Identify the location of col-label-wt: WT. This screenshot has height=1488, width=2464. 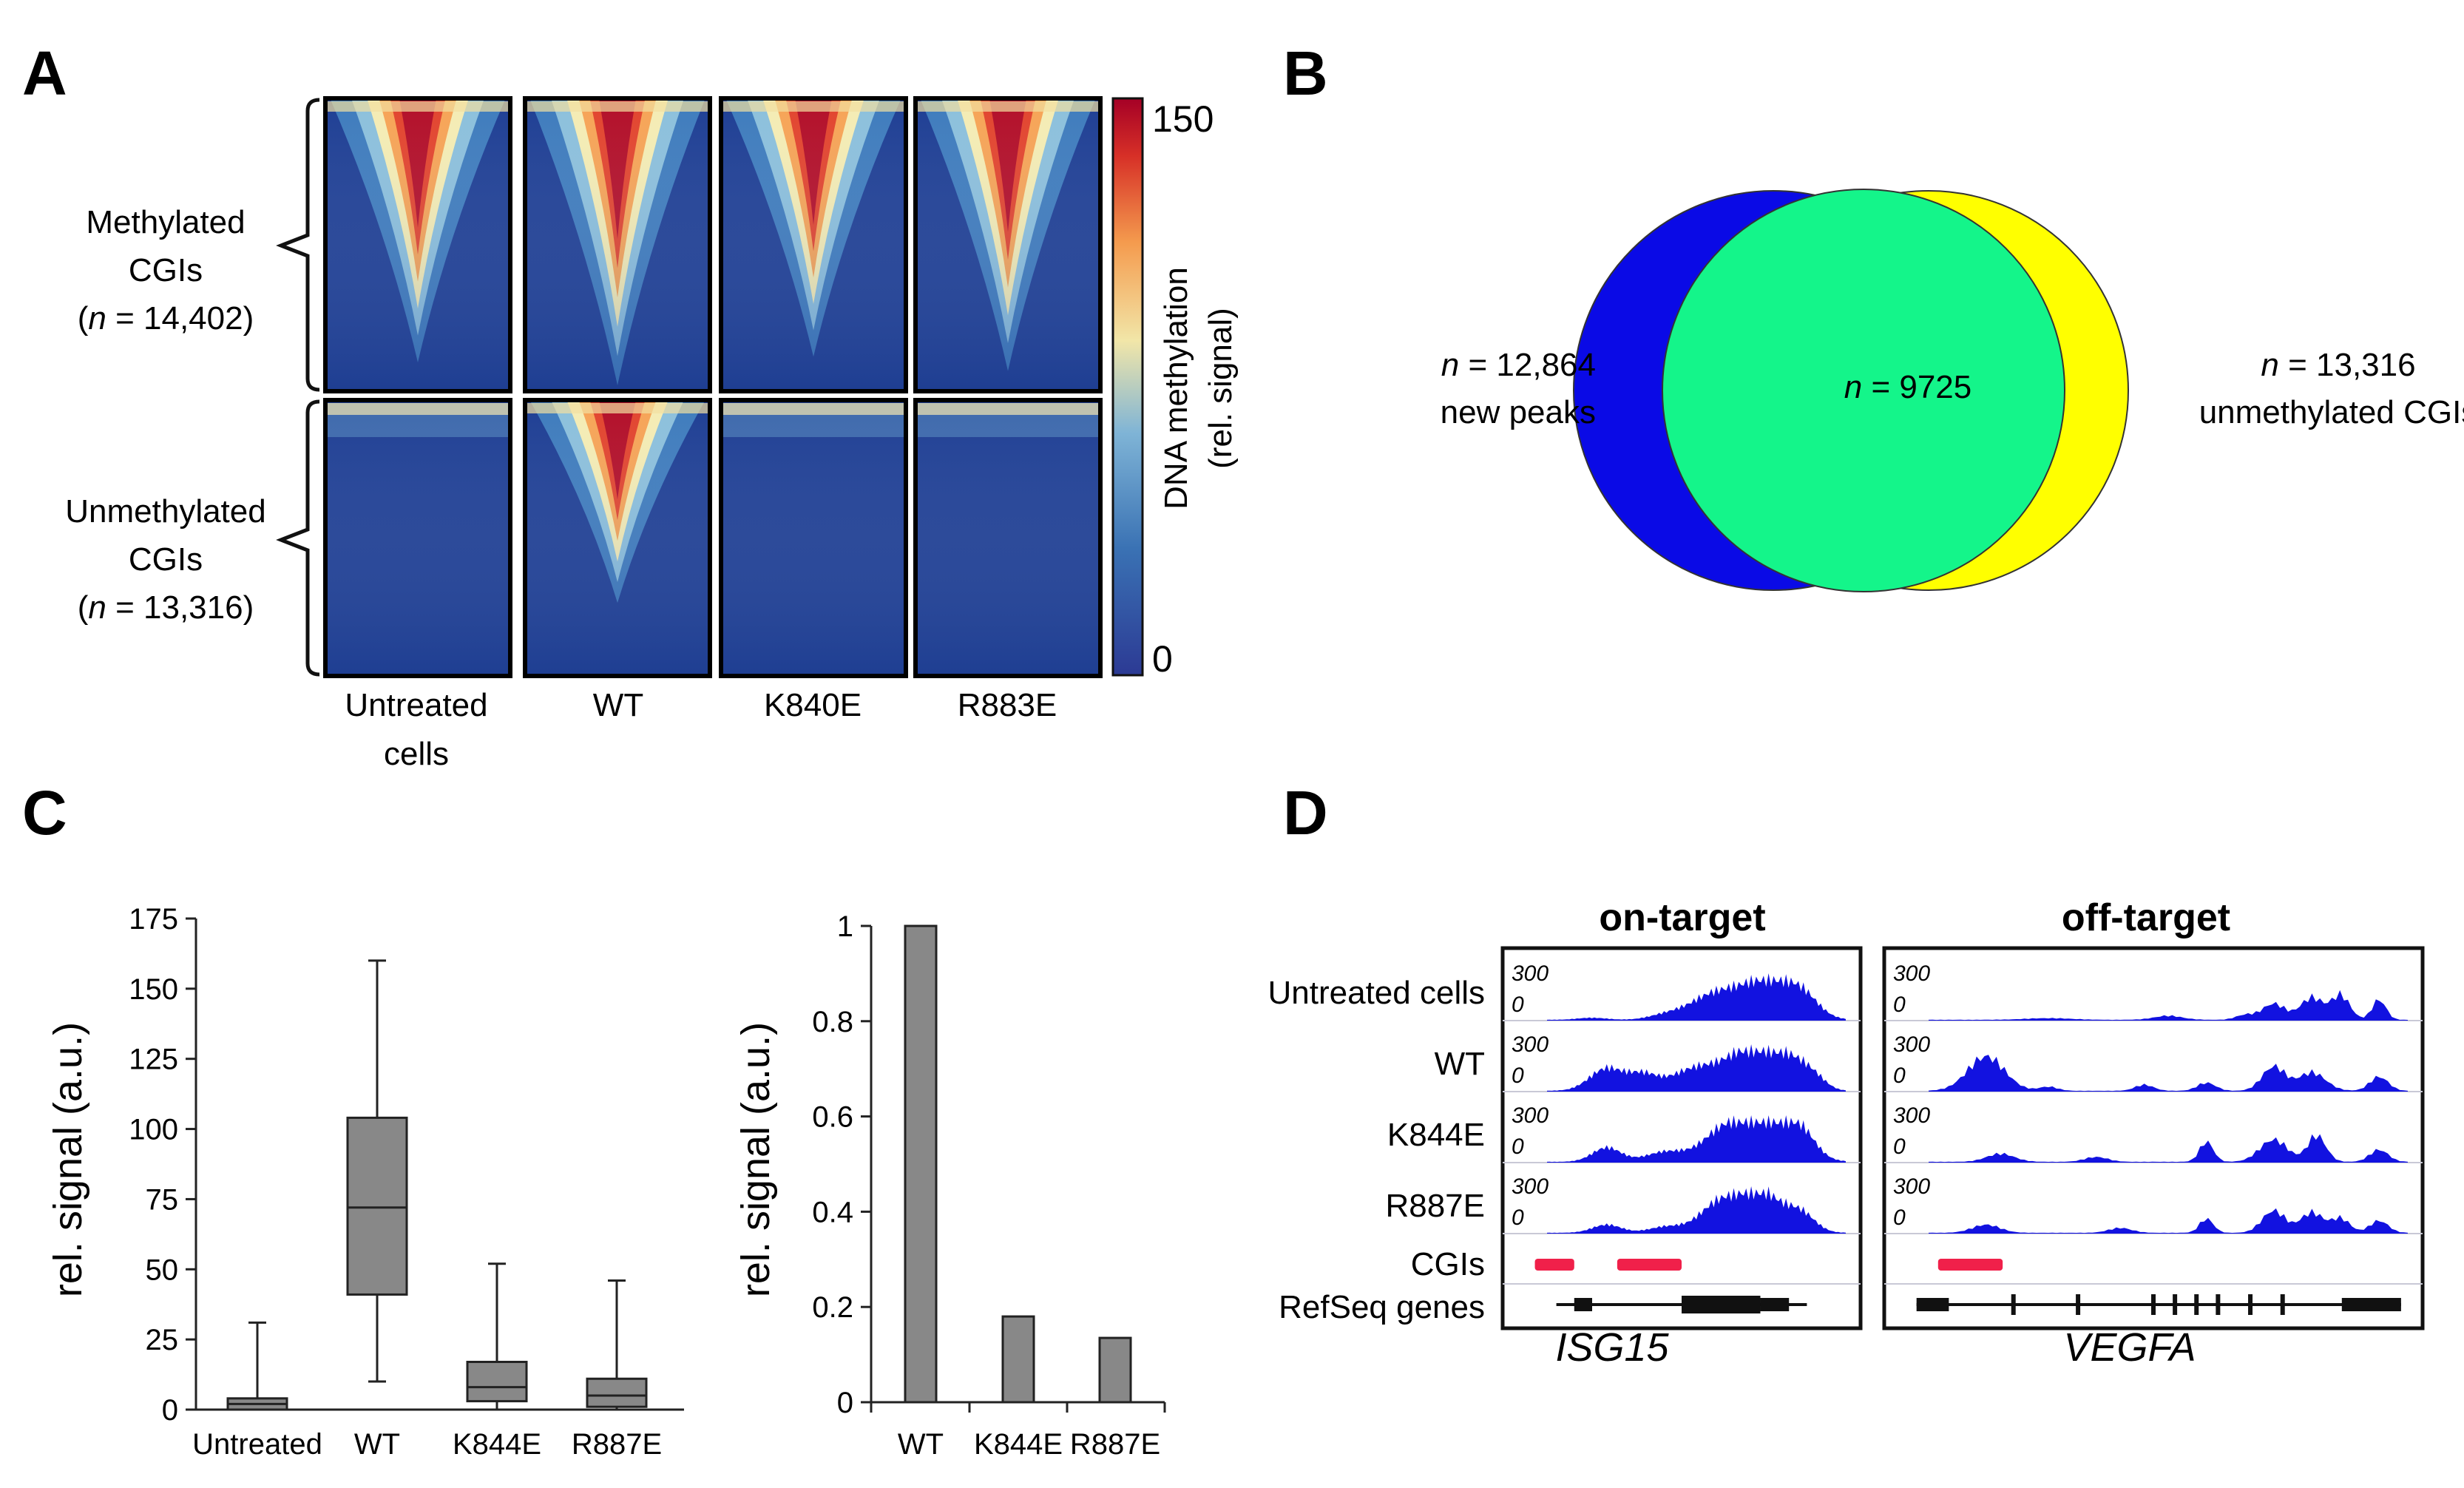
(618, 705).